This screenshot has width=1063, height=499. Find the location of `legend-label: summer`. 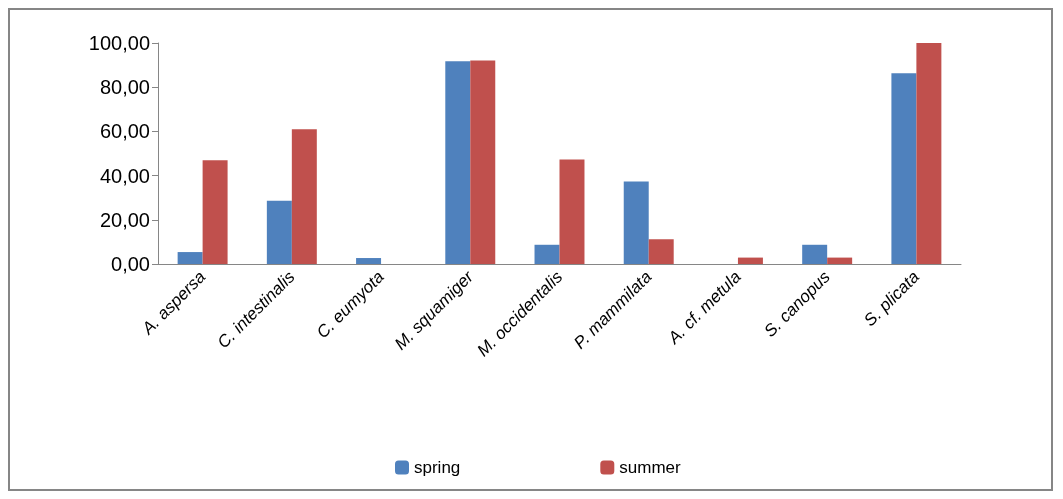

legend-label: summer is located at coordinates (650, 467).